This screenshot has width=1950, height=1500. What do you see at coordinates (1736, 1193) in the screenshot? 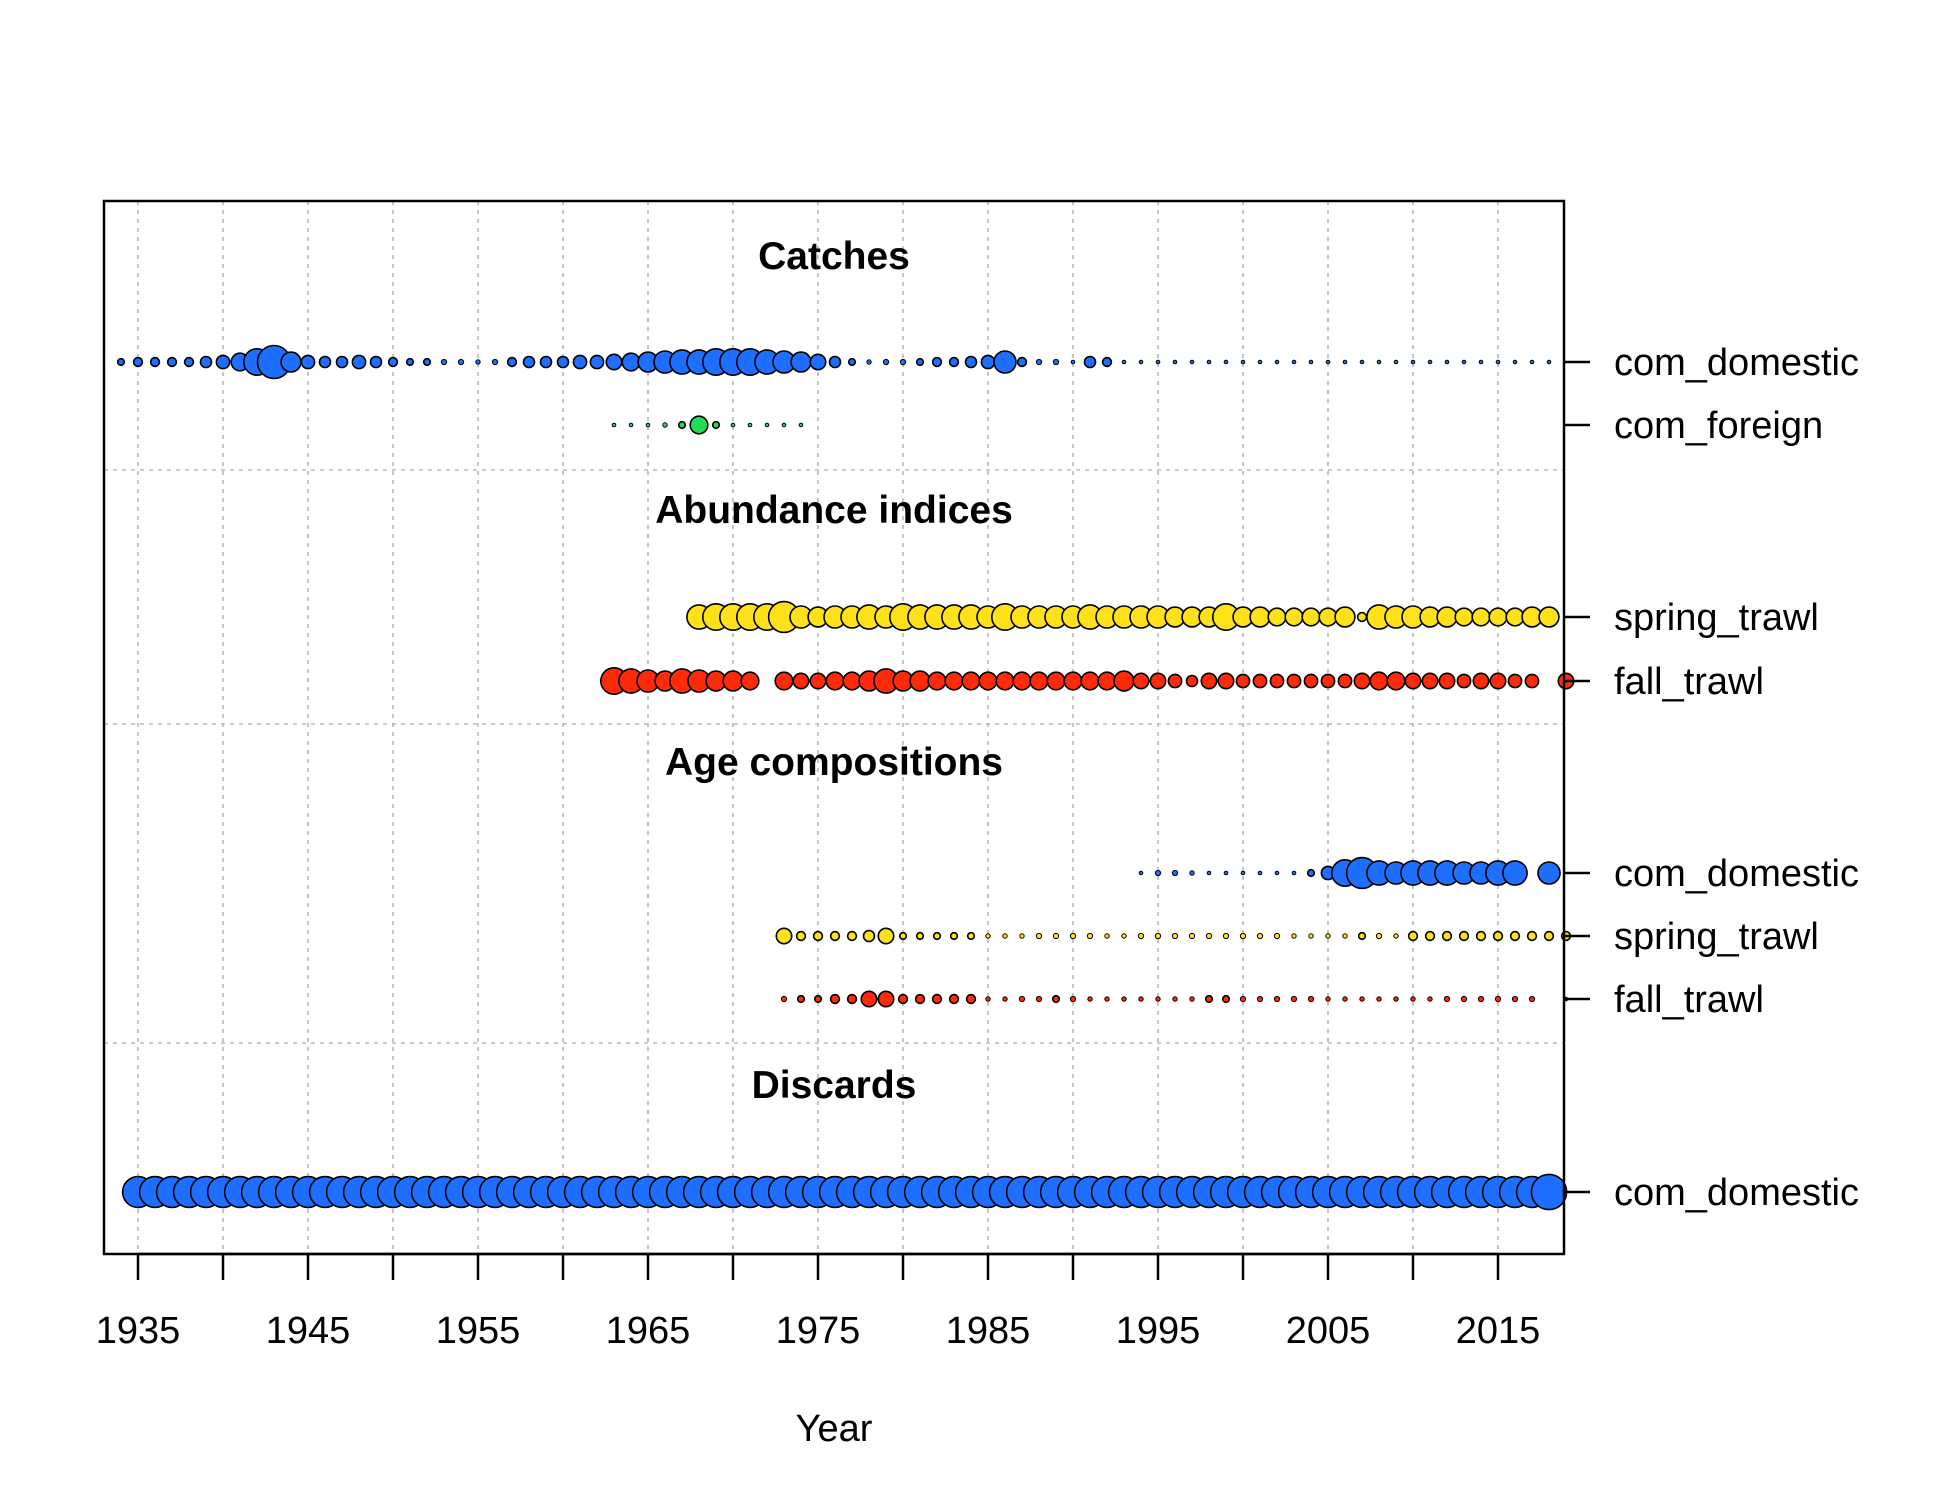
I see `fleet-label: com_domestic` at bounding box center [1736, 1193].